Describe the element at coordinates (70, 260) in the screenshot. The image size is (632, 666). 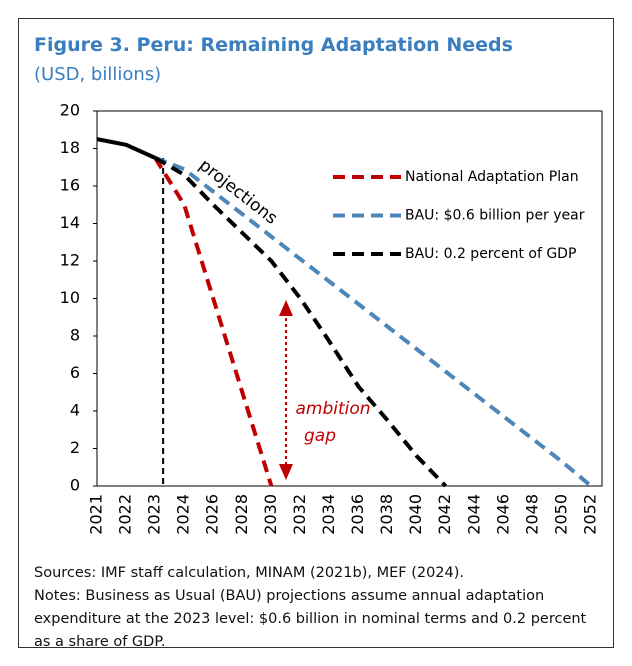
I see `y-tick-label: 12` at that location.